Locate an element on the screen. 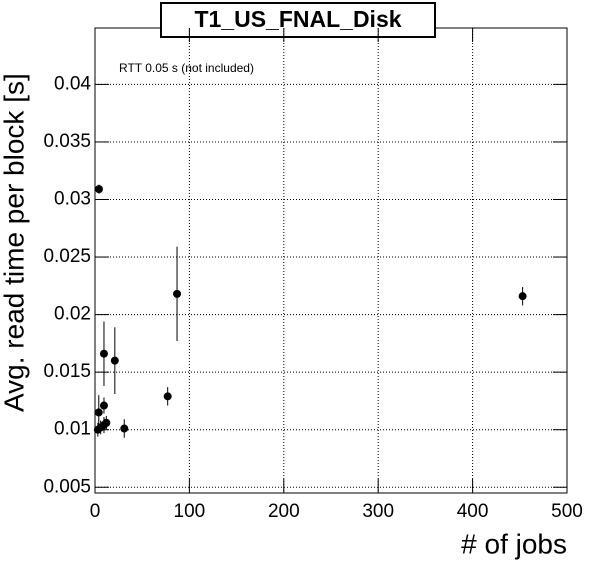 The width and height of the screenshot is (596, 572). y-tick-label: 0.04 is located at coordinates (72, 83).